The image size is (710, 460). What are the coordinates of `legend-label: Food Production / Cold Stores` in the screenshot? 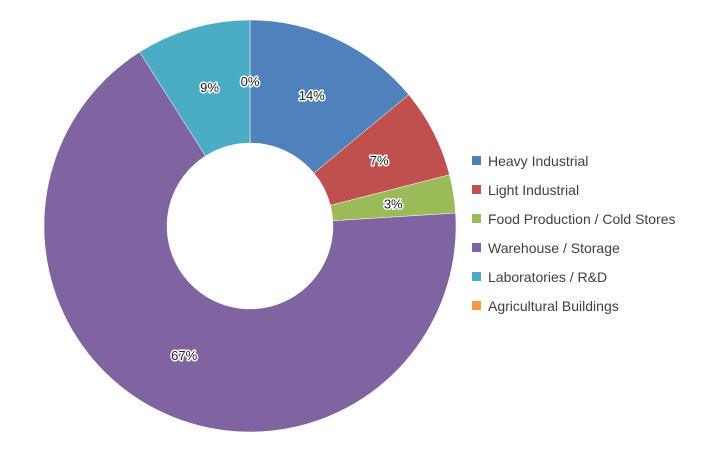 It's located at (582, 218).